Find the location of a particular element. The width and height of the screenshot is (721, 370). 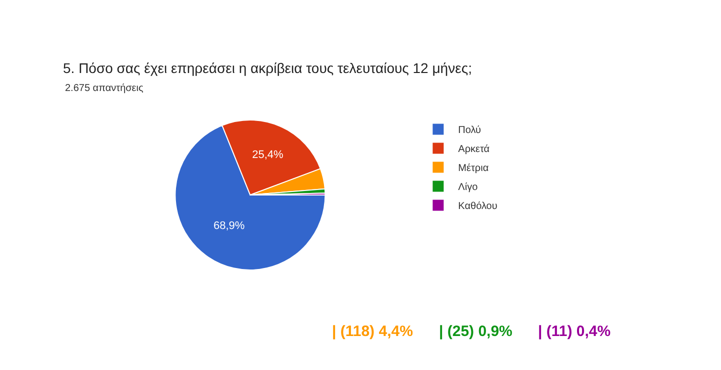

text: | (25) 0,9% is located at coordinates (475, 331).